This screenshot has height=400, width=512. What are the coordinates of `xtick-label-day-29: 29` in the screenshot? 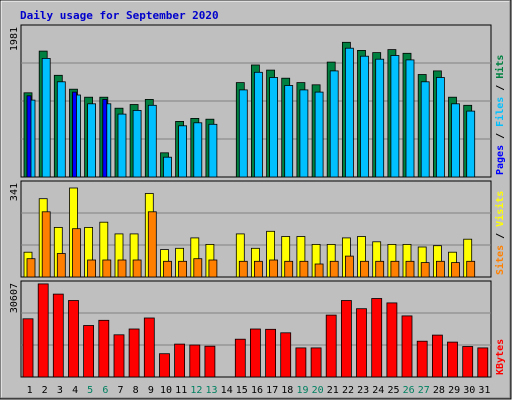 It's located at (454, 390).